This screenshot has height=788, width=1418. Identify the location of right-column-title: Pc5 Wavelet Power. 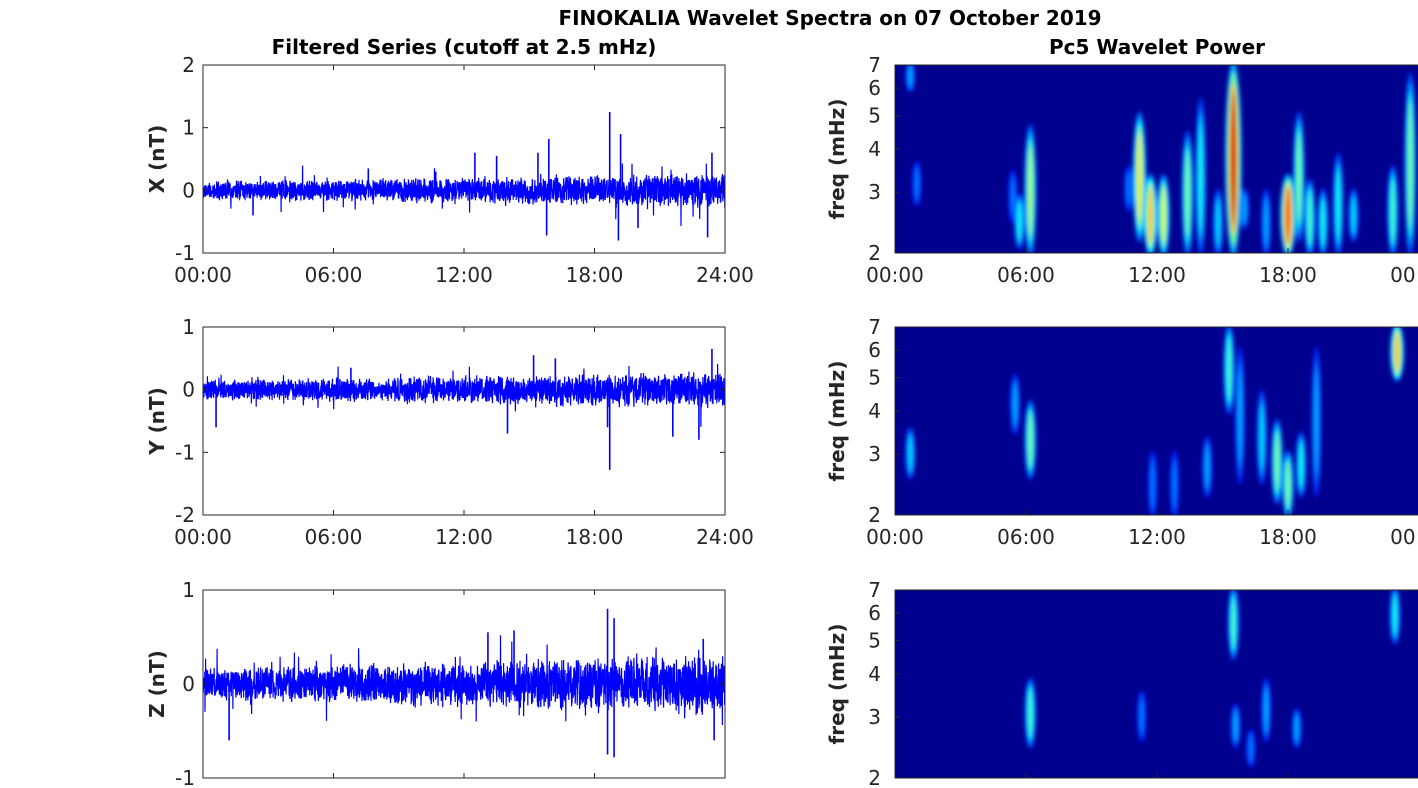
(1157, 47).